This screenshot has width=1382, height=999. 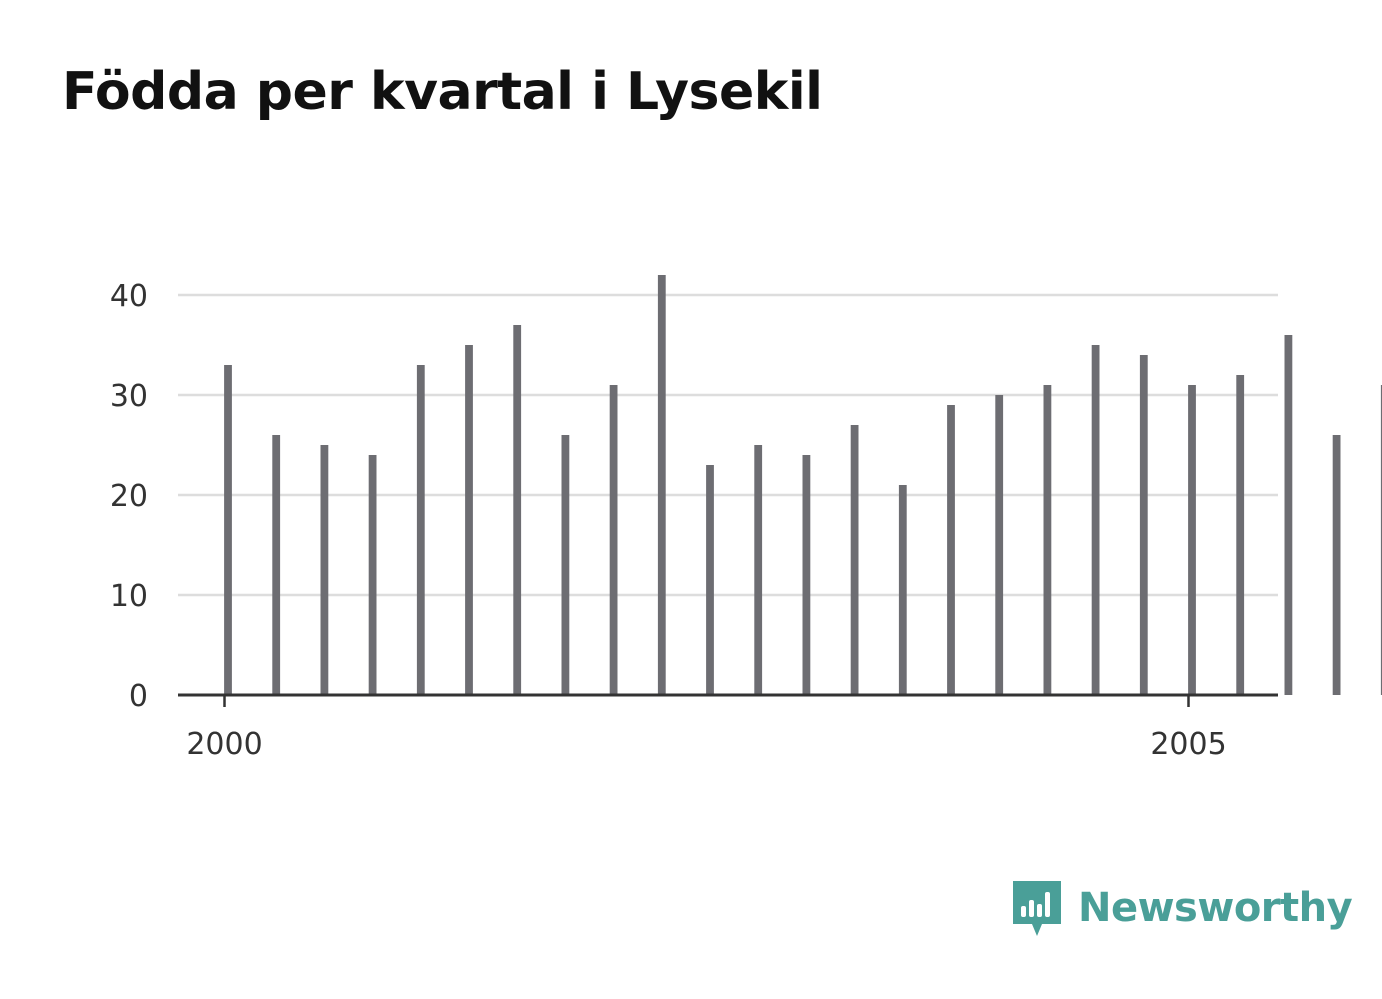 I want to click on x-tick-label-2000: 2000, so click(x=224, y=744).